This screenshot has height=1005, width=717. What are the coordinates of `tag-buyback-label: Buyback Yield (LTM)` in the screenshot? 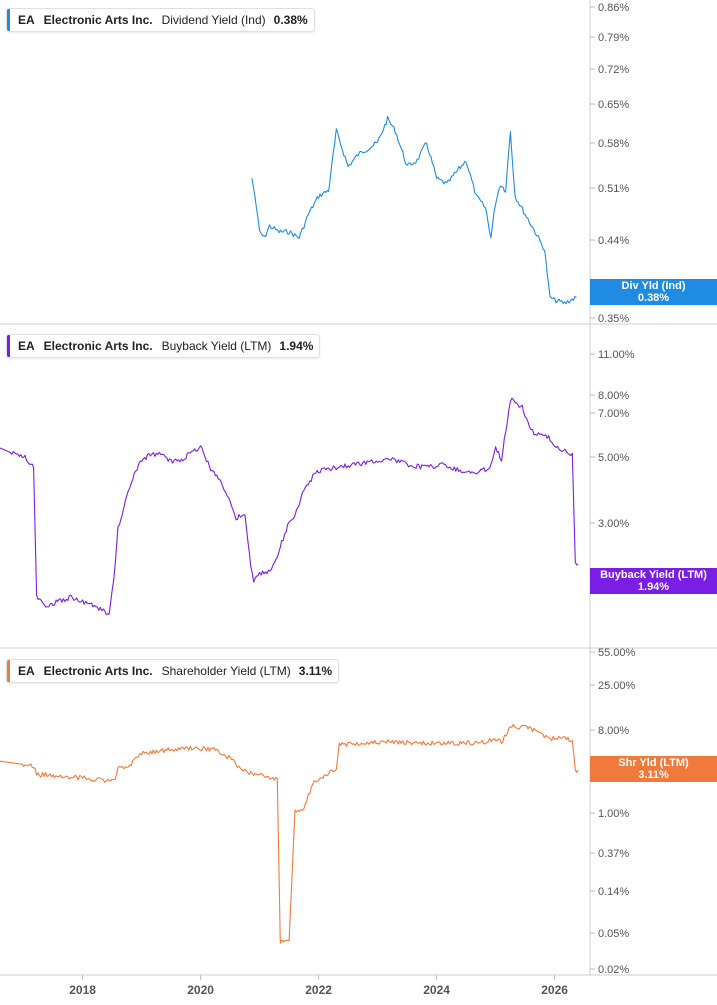 It's located at (653, 575).